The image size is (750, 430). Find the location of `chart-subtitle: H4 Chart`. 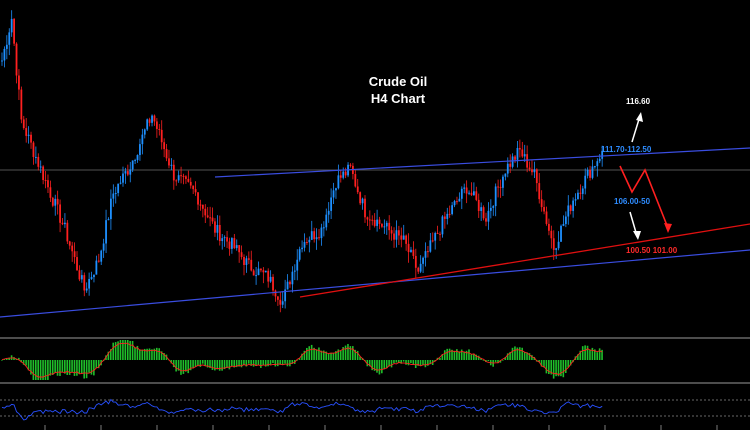

chart-subtitle: H4 Chart is located at coordinates (398, 98).